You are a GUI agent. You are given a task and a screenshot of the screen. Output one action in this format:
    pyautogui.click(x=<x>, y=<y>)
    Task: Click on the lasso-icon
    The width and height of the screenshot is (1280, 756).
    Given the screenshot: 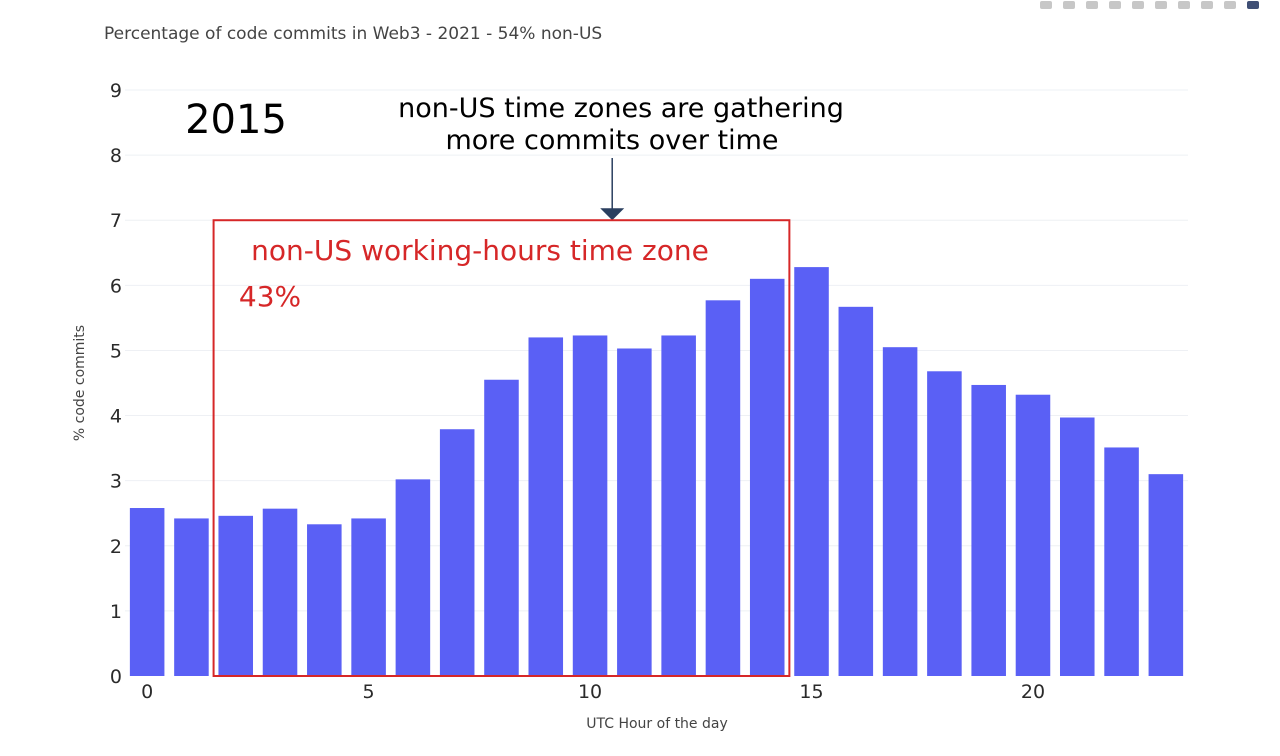 What is the action you would take?
    pyautogui.click(x=1138, y=5)
    